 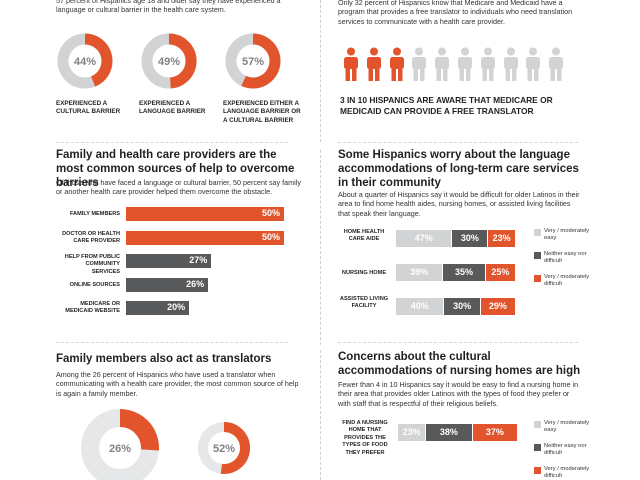 I want to click on bar-value-label: 27%, so click(x=198, y=260).